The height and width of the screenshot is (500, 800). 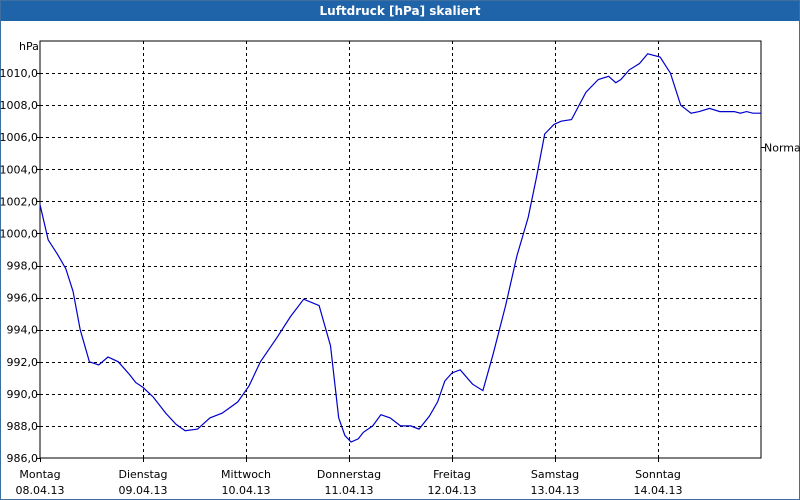 I want to click on y-tick-label: 992,0, so click(x=23, y=362).